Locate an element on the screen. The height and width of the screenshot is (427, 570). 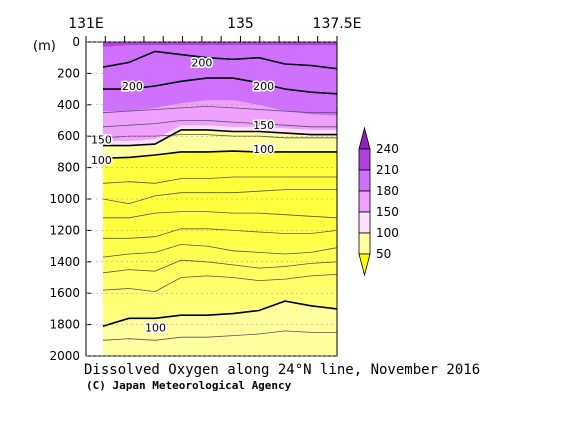
y-tick-label: 800 is located at coordinates (68, 168).